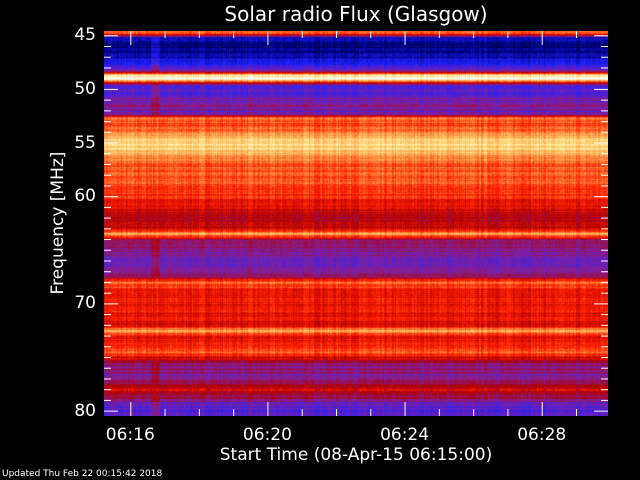 The image size is (640, 480). What do you see at coordinates (85, 410) in the screenshot?
I see `y-tick-label: 80` at bounding box center [85, 410].